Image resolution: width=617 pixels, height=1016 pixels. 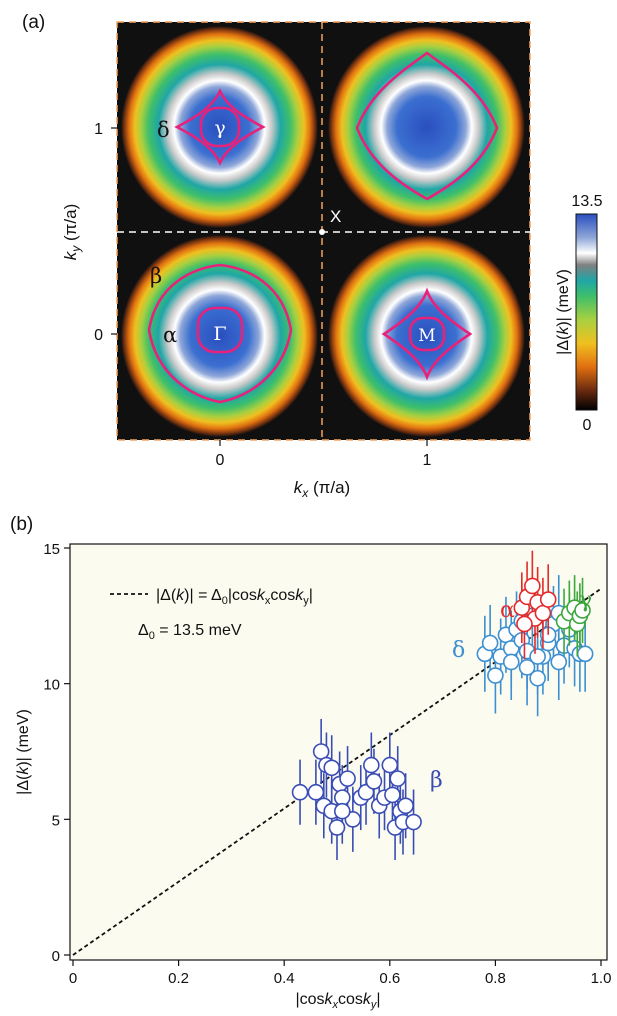 I want to click on y-tick-label: 0, so click(x=56, y=956).